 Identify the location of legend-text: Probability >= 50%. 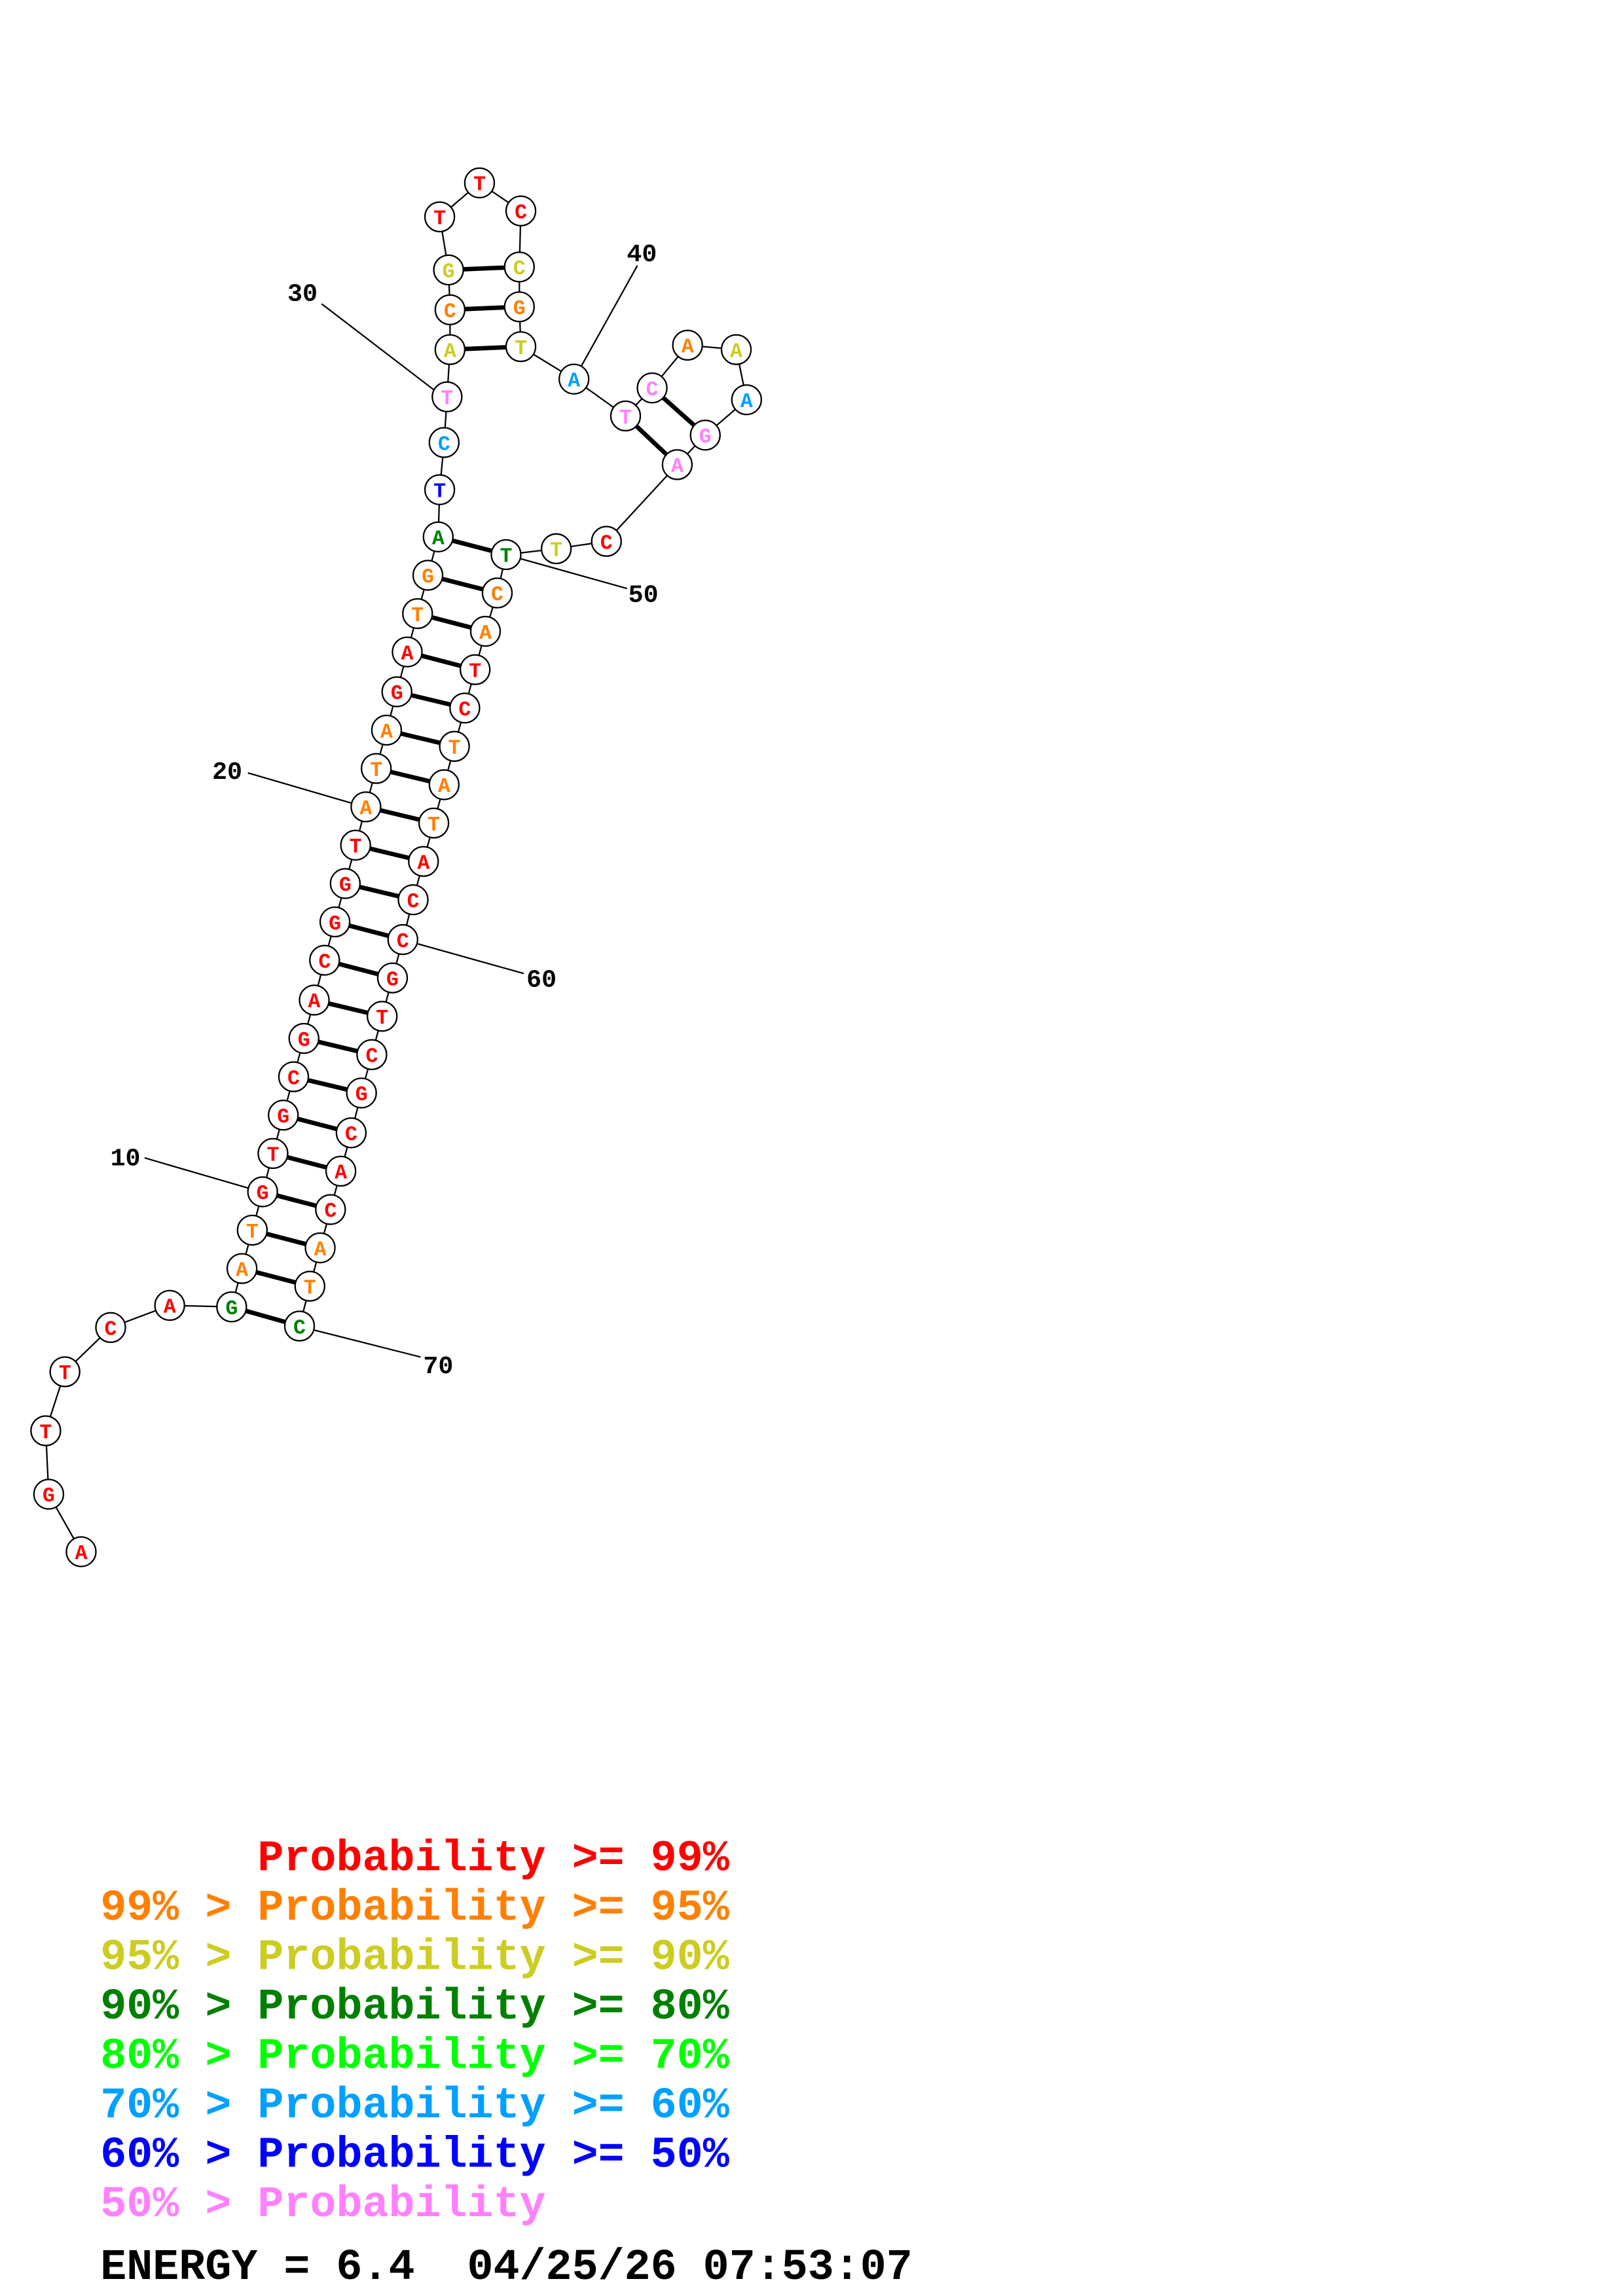
(493, 2156).